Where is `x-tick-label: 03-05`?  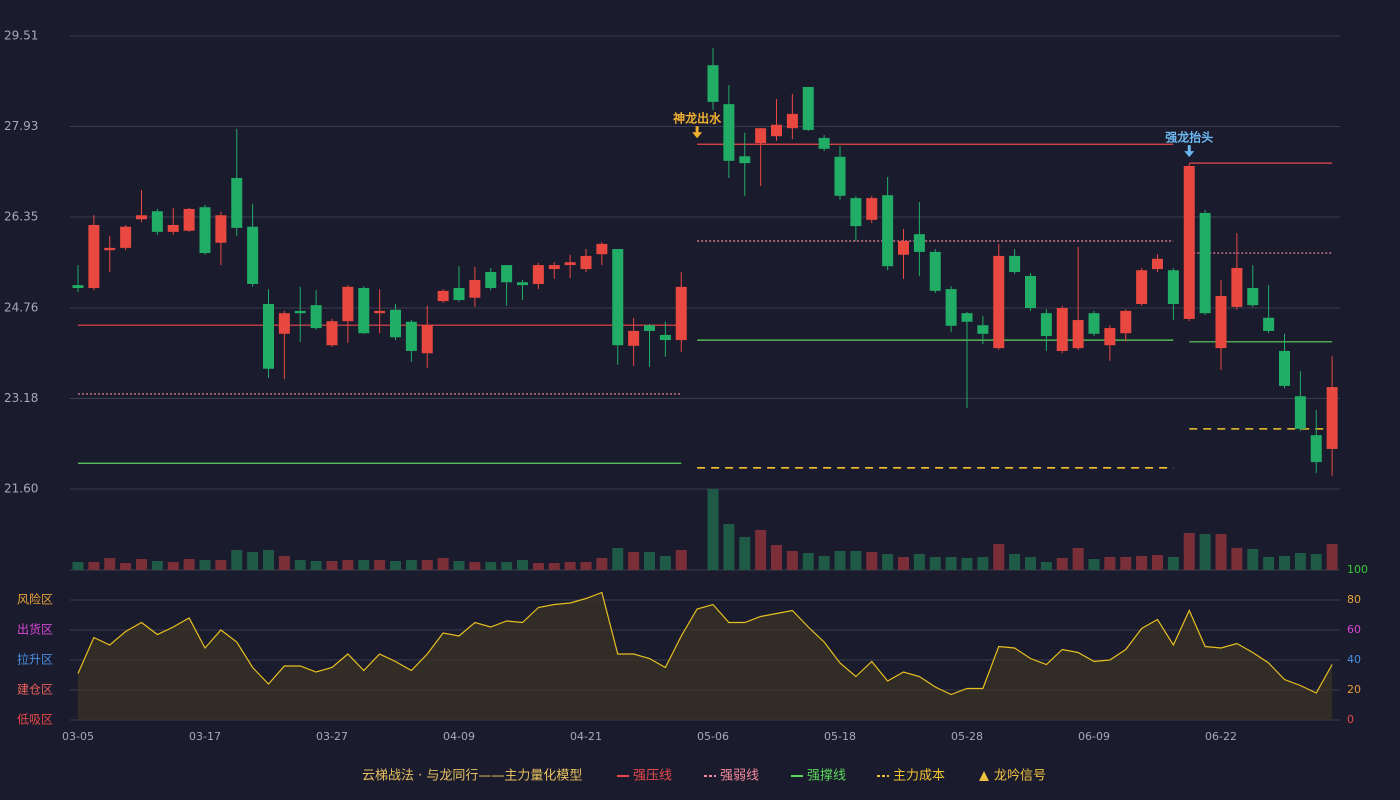 x-tick-label: 03-05 is located at coordinates (78, 736).